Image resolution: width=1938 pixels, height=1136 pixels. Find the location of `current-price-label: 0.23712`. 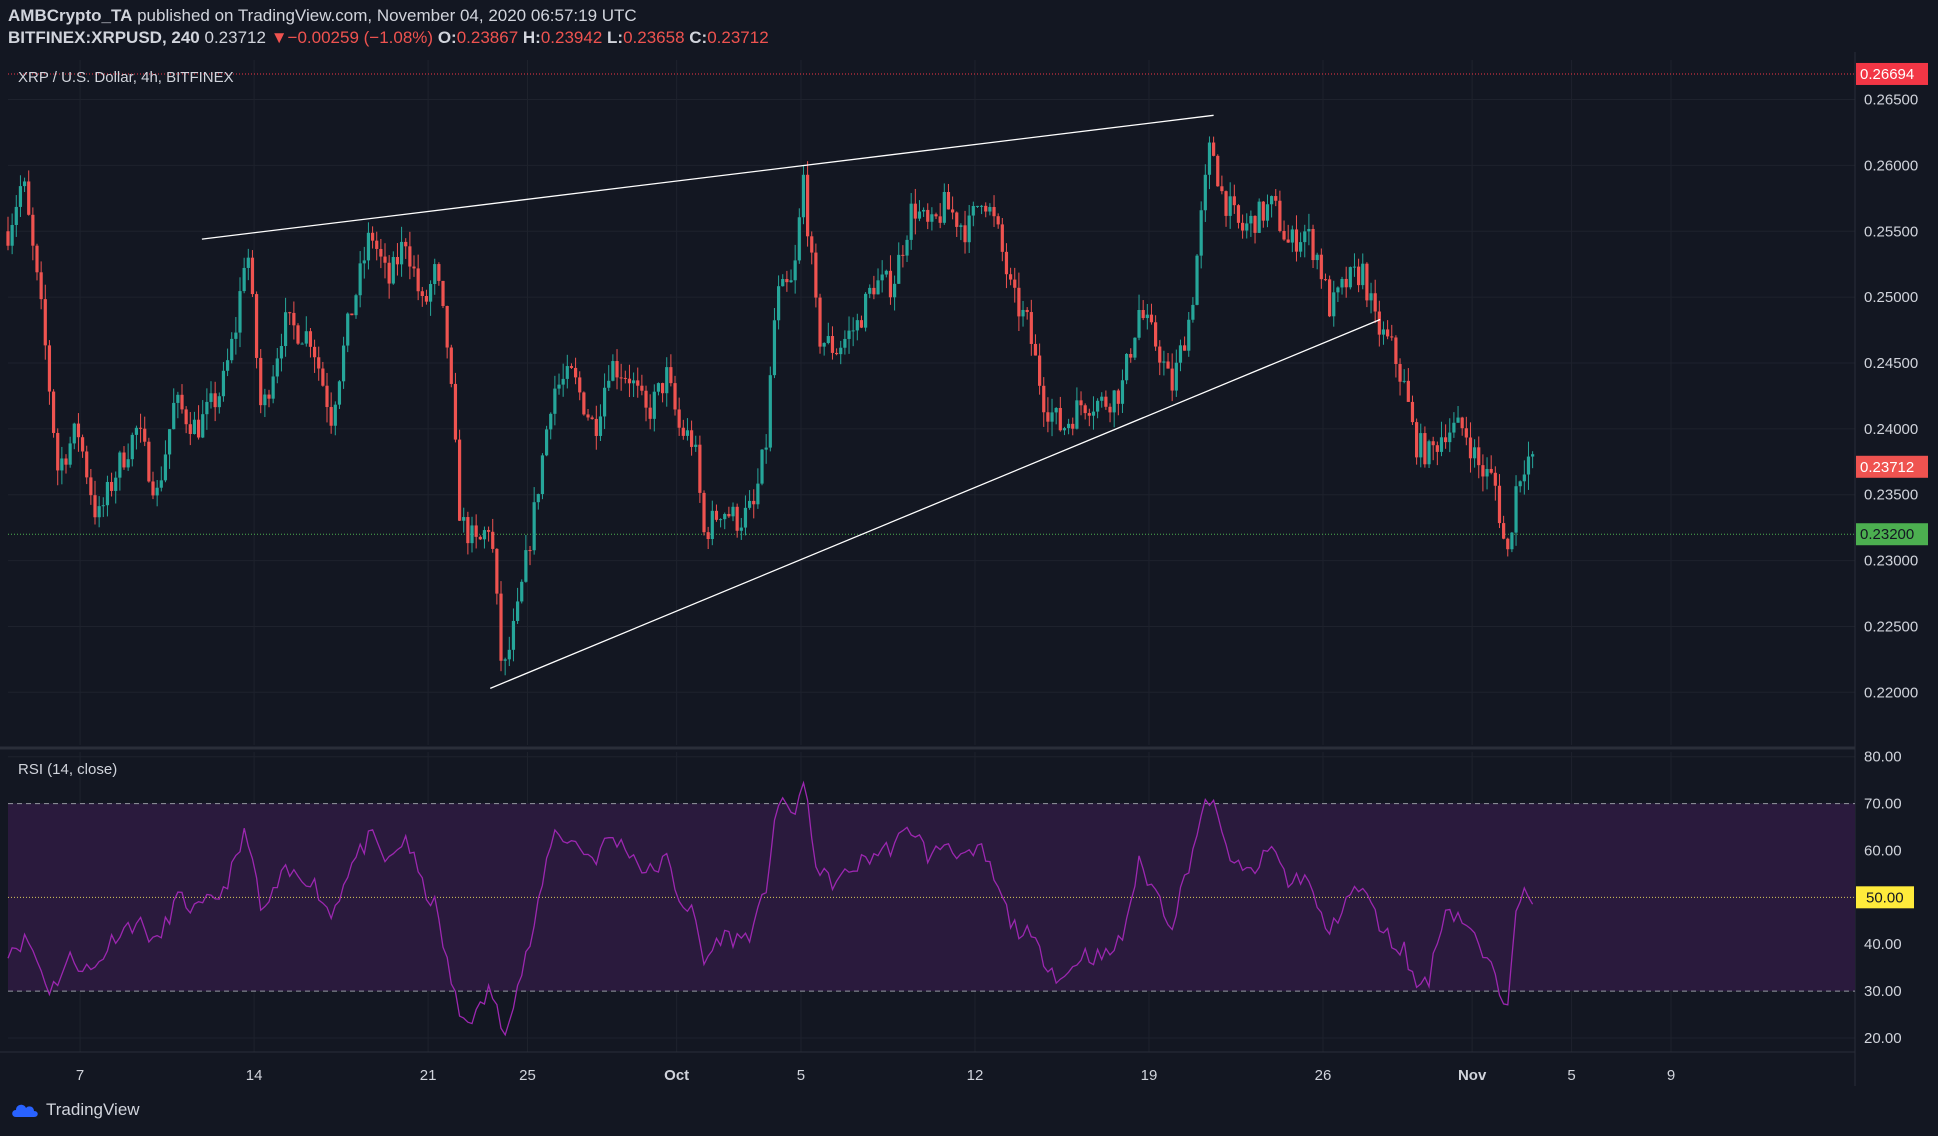

current-price-label: 0.23712 is located at coordinates (1887, 467).